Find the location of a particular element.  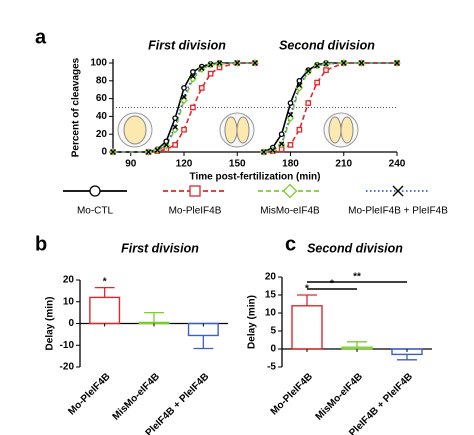

y-tick-label: 15 is located at coordinates (271, 295).